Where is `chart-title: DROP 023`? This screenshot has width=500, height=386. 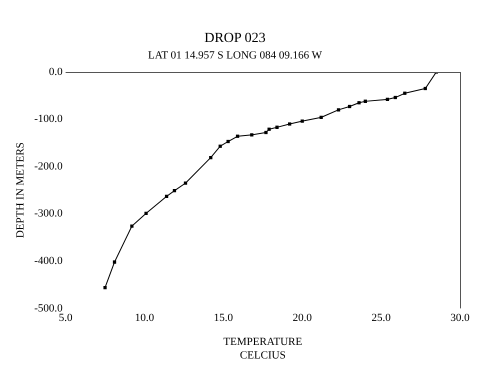 chart-title: DROP 023 is located at coordinates (235, 38).